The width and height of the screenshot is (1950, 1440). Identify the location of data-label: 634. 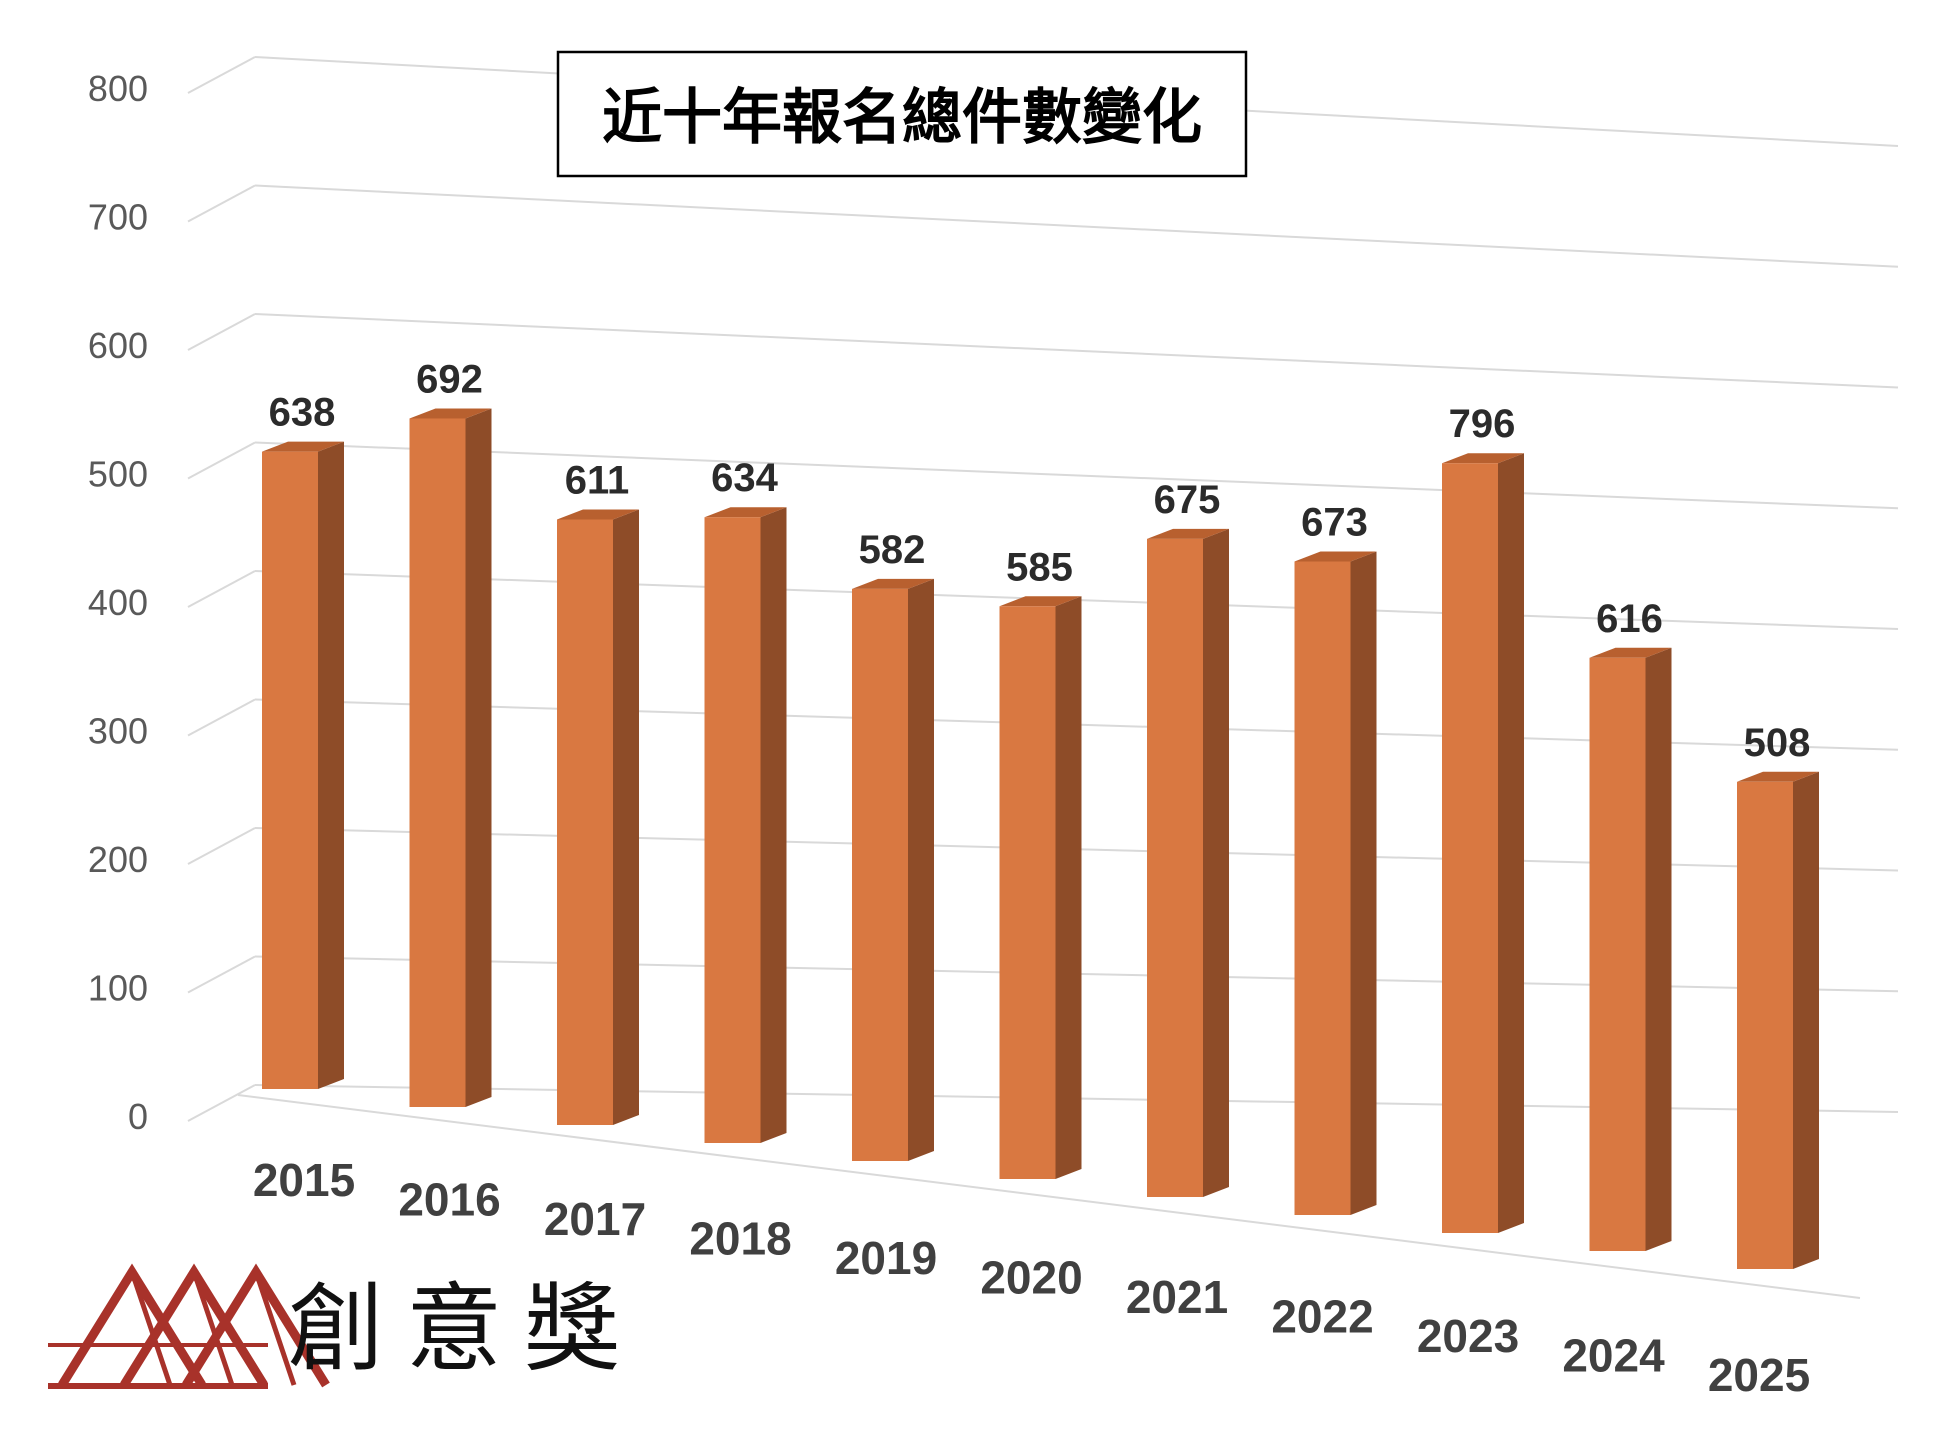
(744, 478).